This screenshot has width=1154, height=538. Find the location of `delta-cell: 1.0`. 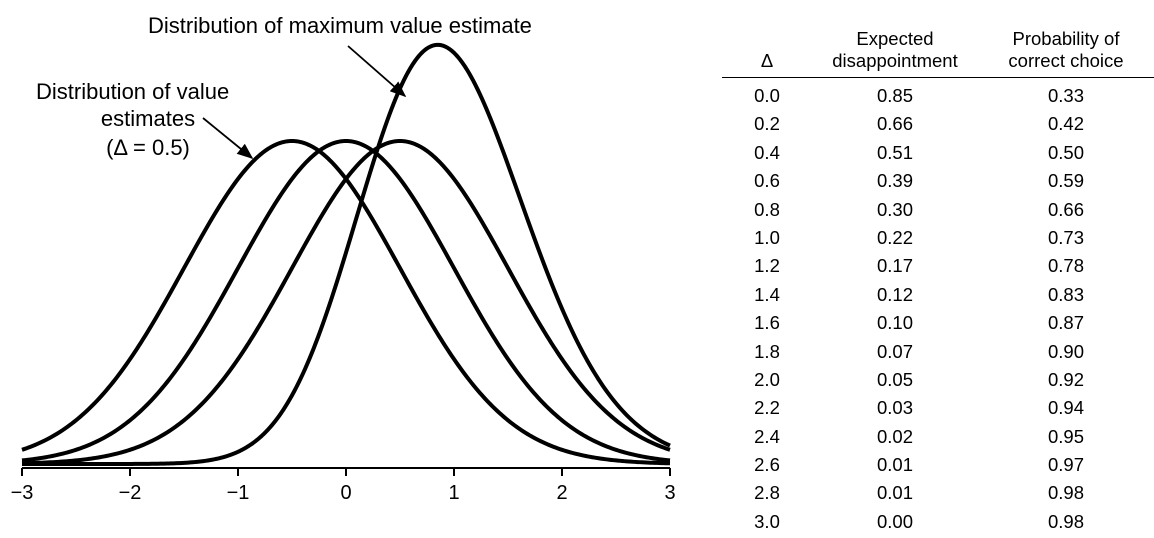

delta-cell: 1.0 is located at coordinates (767, 237).